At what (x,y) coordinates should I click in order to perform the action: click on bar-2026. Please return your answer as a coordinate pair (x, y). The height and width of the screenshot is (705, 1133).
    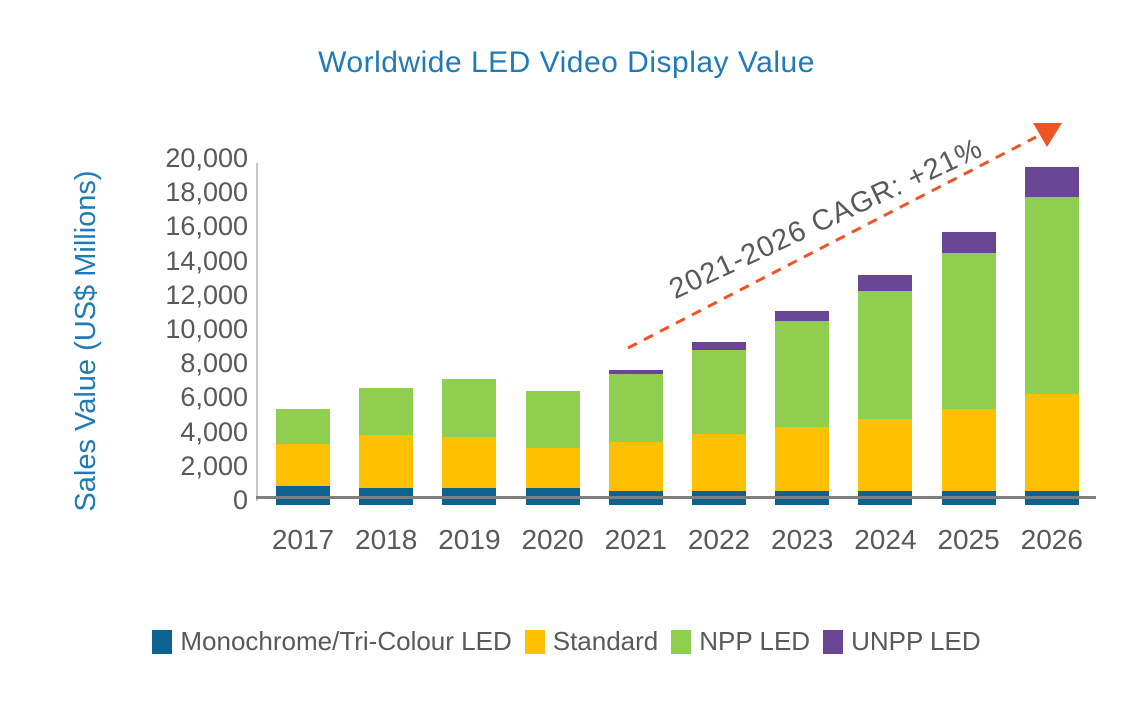
    Looking at the image, I should click on (1051, 335).